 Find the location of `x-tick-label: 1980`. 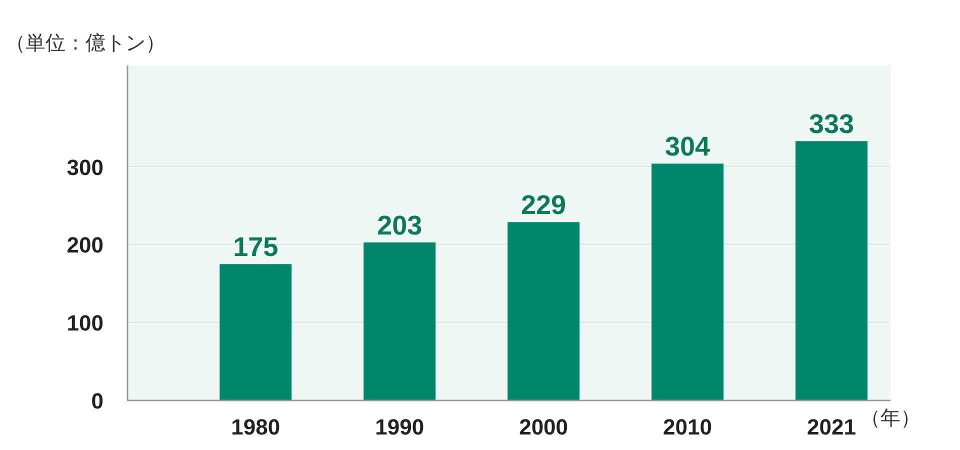

x-tick-label: 1980 is located at coordinates (255, 427).